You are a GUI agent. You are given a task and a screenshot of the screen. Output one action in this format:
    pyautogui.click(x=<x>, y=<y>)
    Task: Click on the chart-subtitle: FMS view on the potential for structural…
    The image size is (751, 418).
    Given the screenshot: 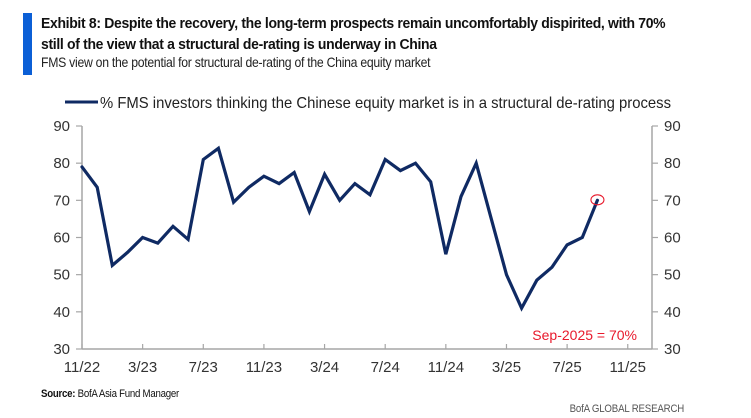 What is the action you would take?
    pyautogui.click(x=236, y=62)
    